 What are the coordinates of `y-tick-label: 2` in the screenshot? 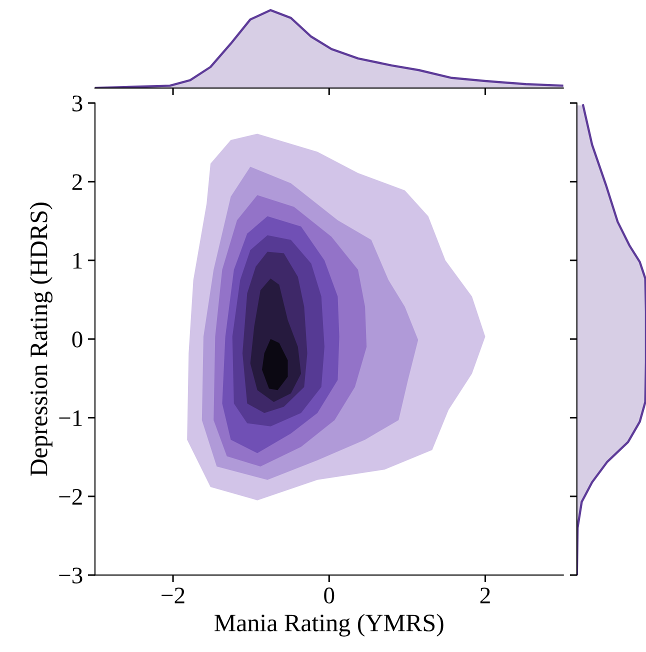 It's located at (77, 182).